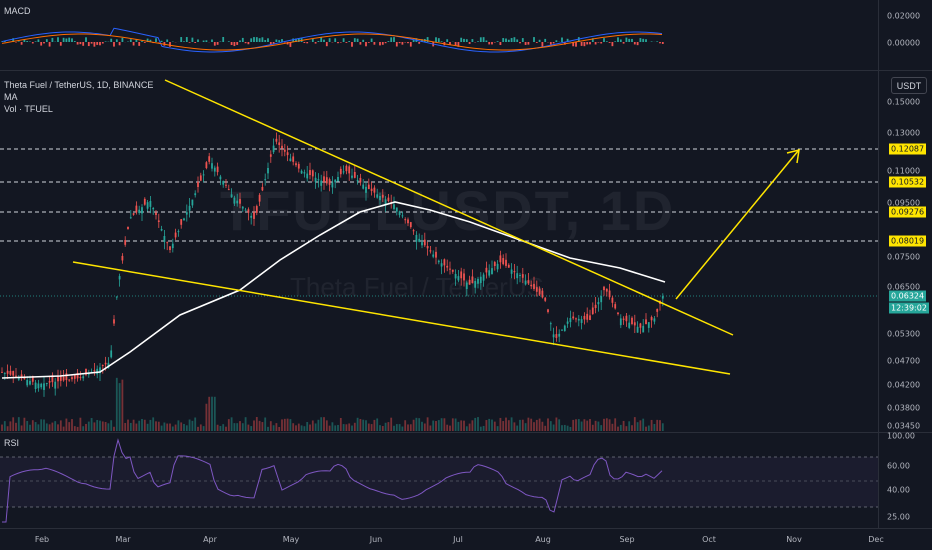 This screenshot has width=932, height=550. I want to click on volume-legend: Vol · TFUEL, so click(28, 109).